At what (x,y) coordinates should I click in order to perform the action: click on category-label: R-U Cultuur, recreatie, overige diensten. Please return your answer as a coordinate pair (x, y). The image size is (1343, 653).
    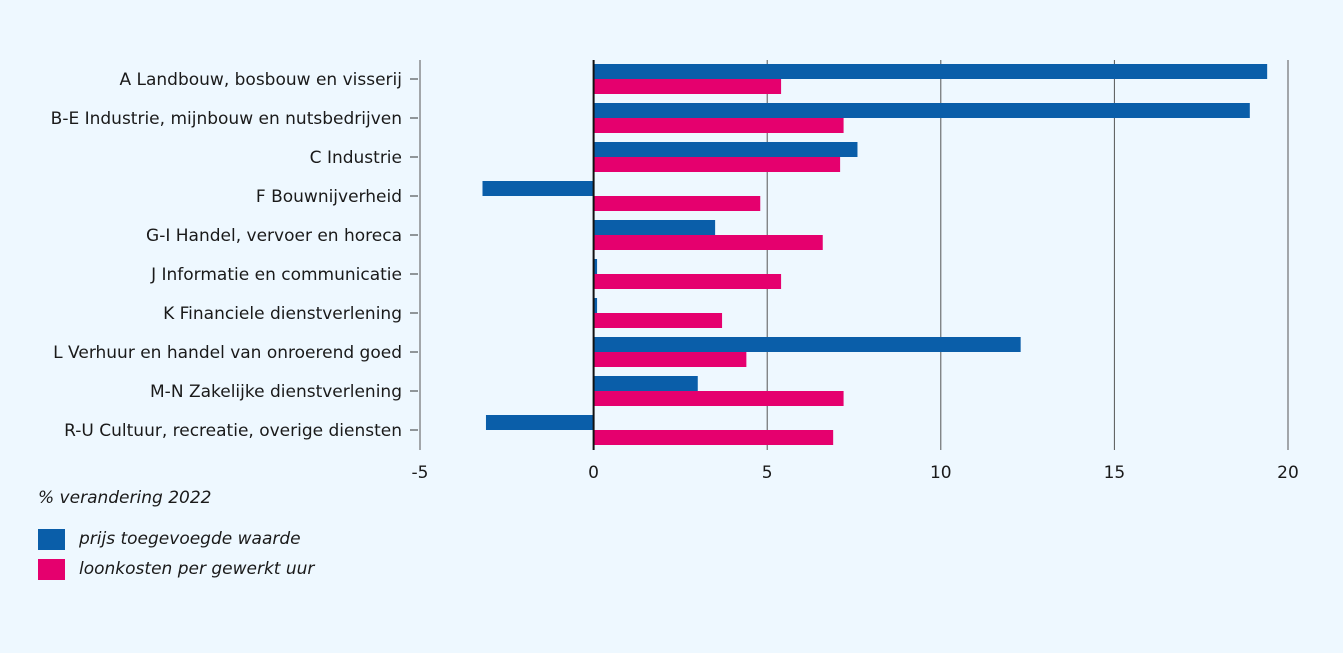
    Looking at the image, I should click on (233, 431).